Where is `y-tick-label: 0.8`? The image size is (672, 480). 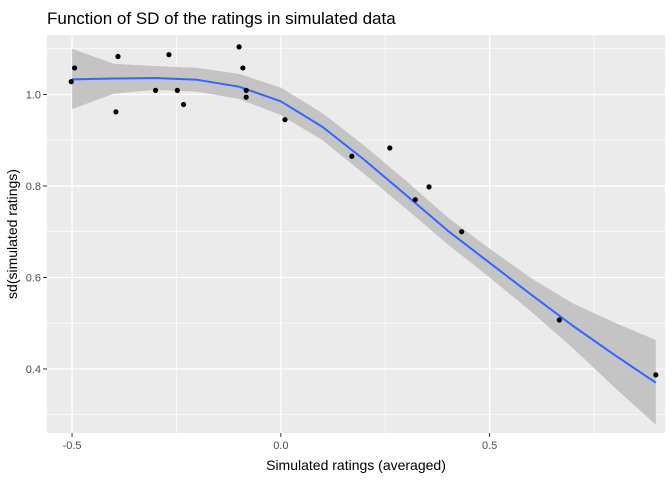 y-tick-label: 0.8 is located at coordinates (33, 187).